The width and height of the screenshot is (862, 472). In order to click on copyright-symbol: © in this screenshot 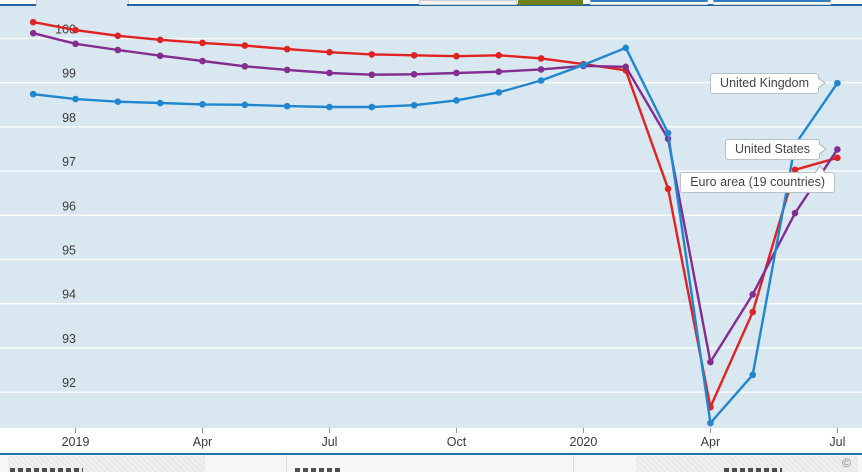, I will do `click(846, 463)`.